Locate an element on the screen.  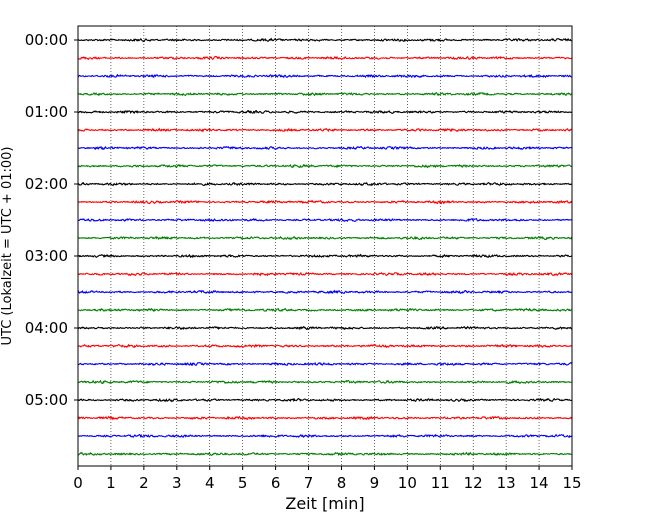
y-tick-label-03:00: 03:00 is located at coordinates (46, 256).